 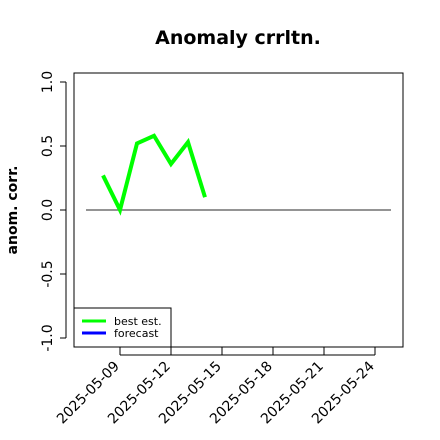 I want to click on legend: best est.forecast, so click(x=122, y=327).